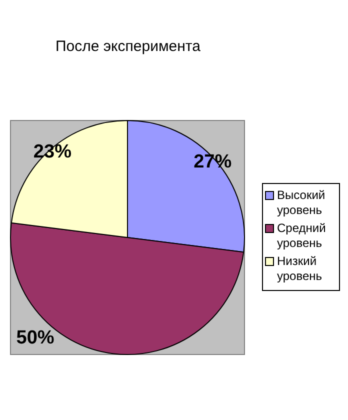  I want to click on legend-label: Высокий уровень, so click(301, 203).